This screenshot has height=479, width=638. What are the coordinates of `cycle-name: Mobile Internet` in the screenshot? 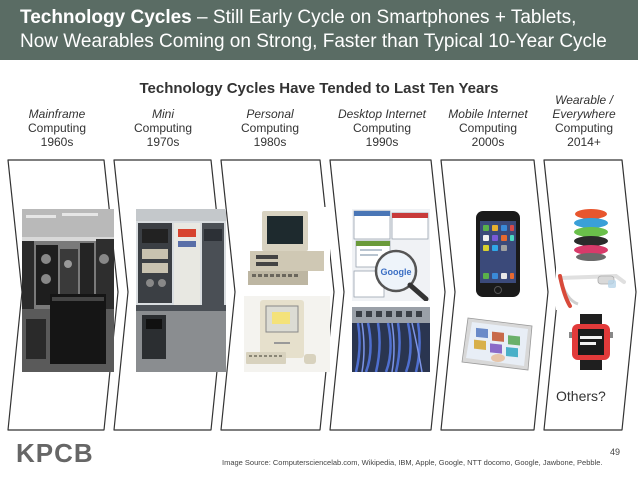 It's located at (488, 114).